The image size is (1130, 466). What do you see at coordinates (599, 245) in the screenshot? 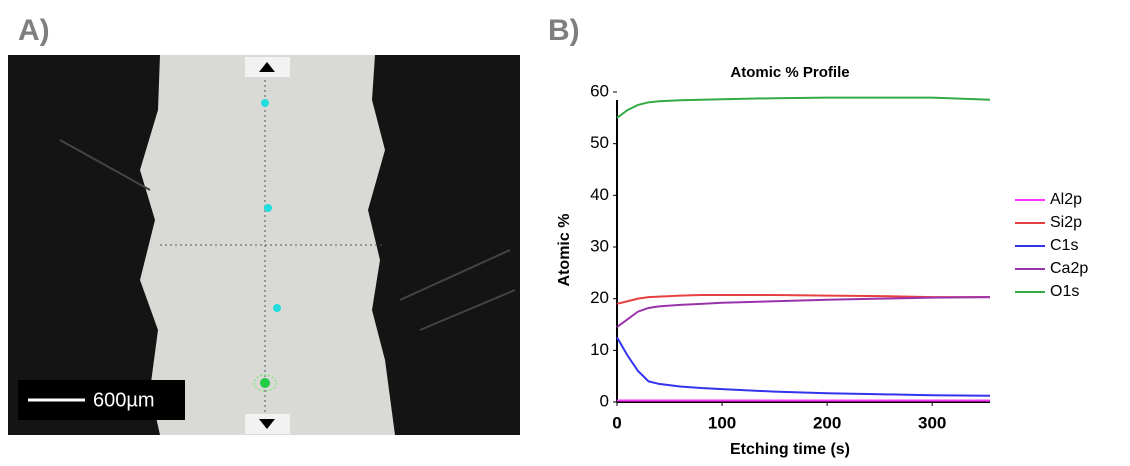
I see `y-tick-label: 30` at bounding box center [599, 245].